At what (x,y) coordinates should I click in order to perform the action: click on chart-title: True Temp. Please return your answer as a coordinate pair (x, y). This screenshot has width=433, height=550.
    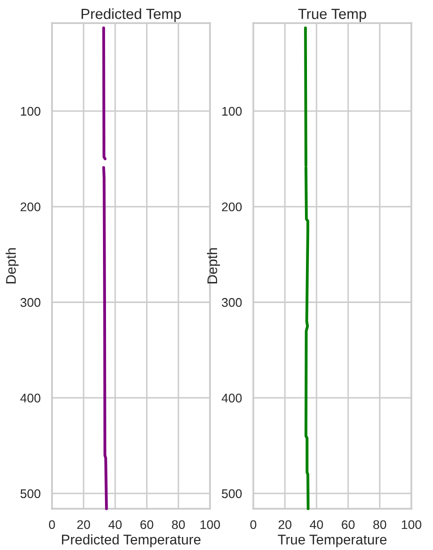
    Looking at the image, I should click on (332, 15).